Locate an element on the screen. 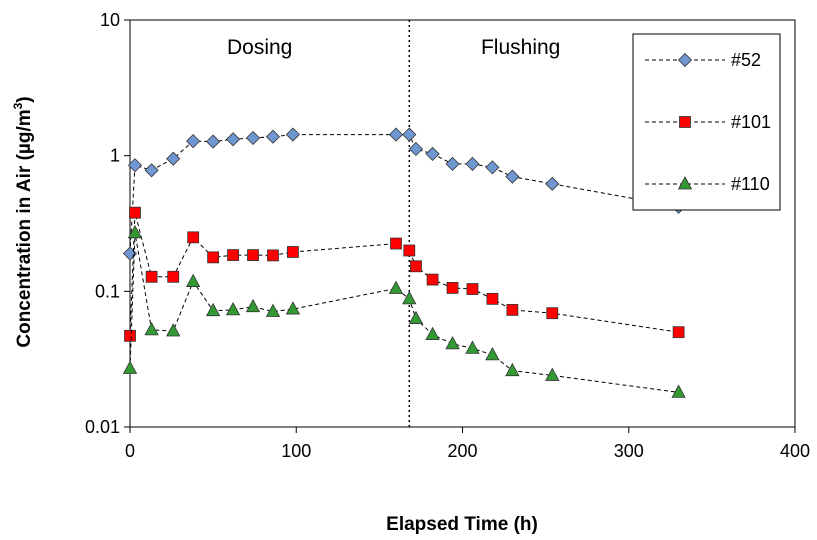 The height and width of the screenshot is (540, 817). y-tick-label: 1 is located at coordinates (115, 156).